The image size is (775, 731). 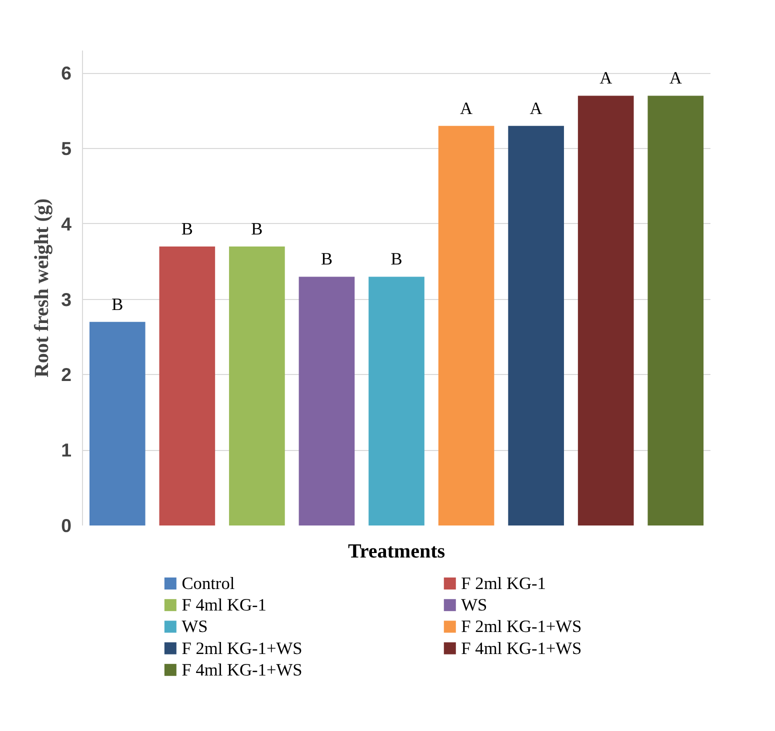 What do you see at coordinates (503, 583) in the screenshot?
I see `legend-label: F 2ml KG-1` at bounding box center [503, 583].